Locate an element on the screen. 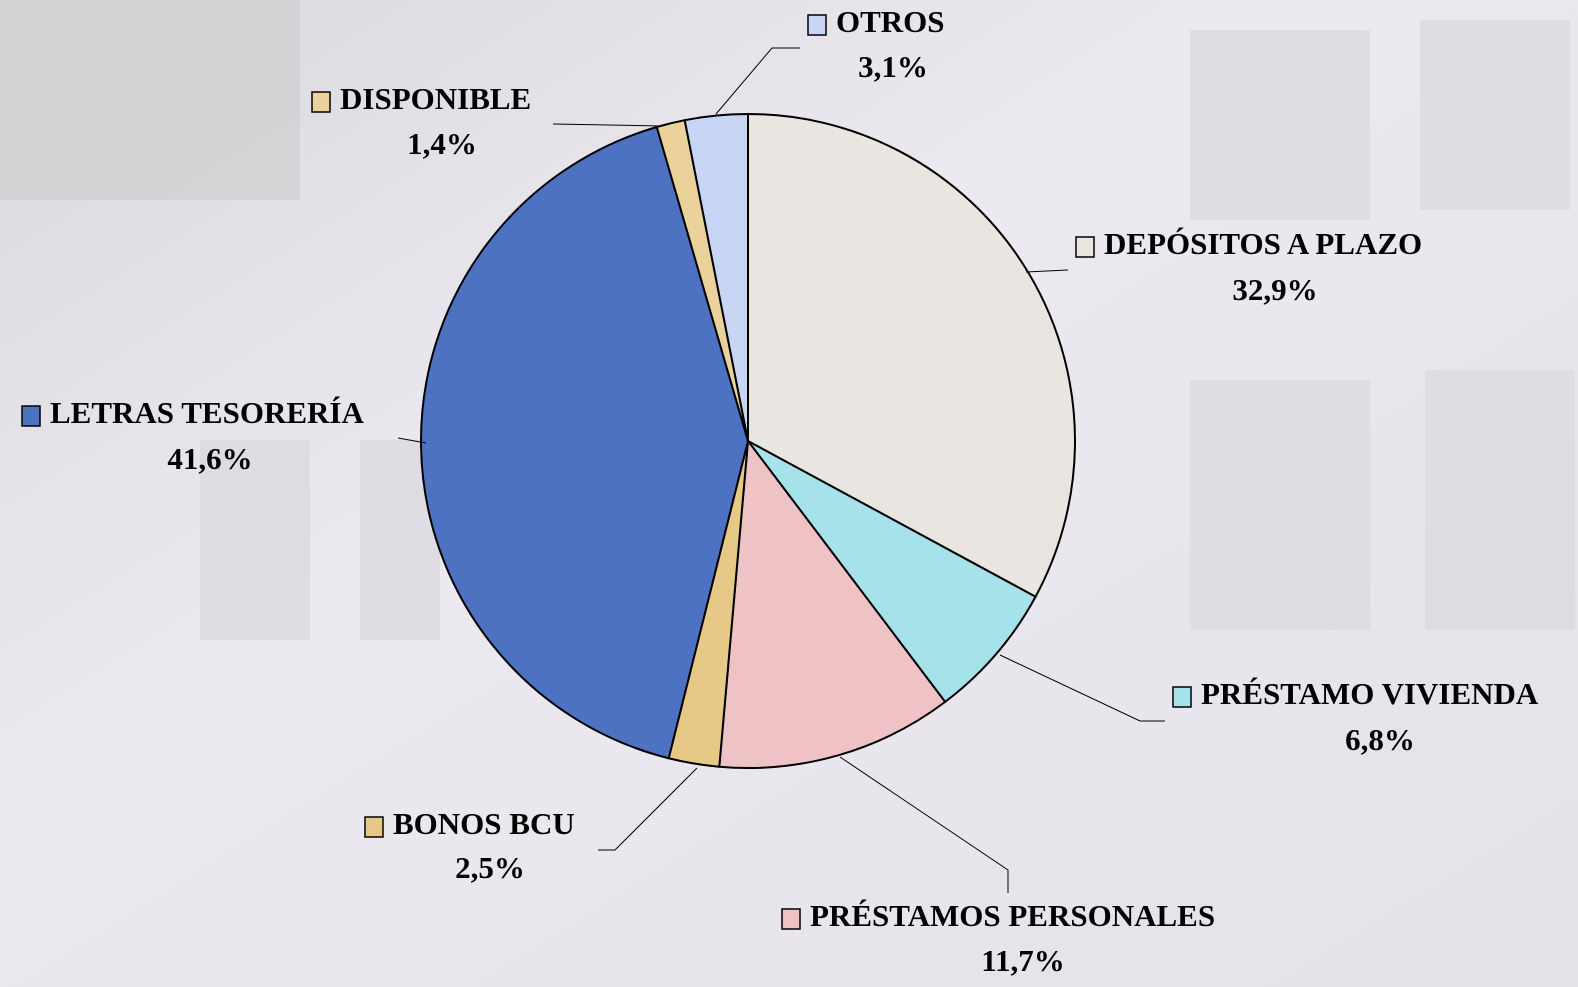 The image size is (1578, 987). slice-value-label: 2,5% is located at coordinates (490, 867).